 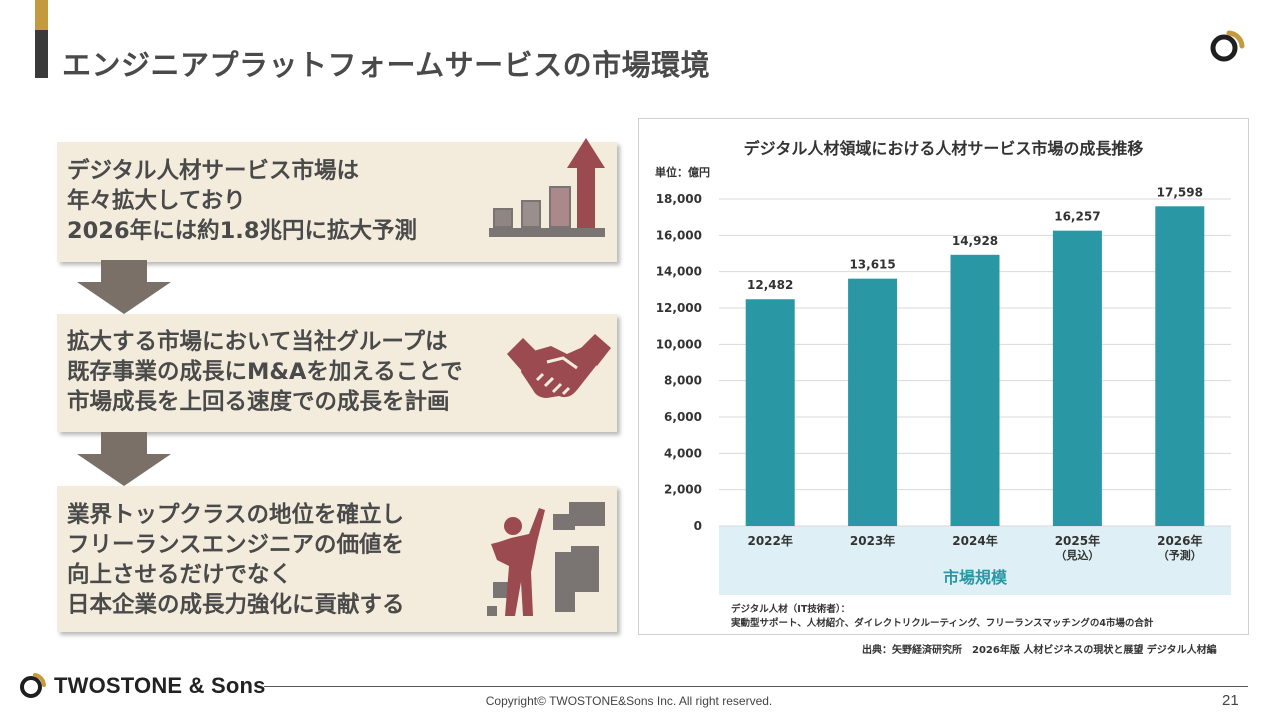 I want to click on y-tick-label: 10,000, so click(x=679, y=344).